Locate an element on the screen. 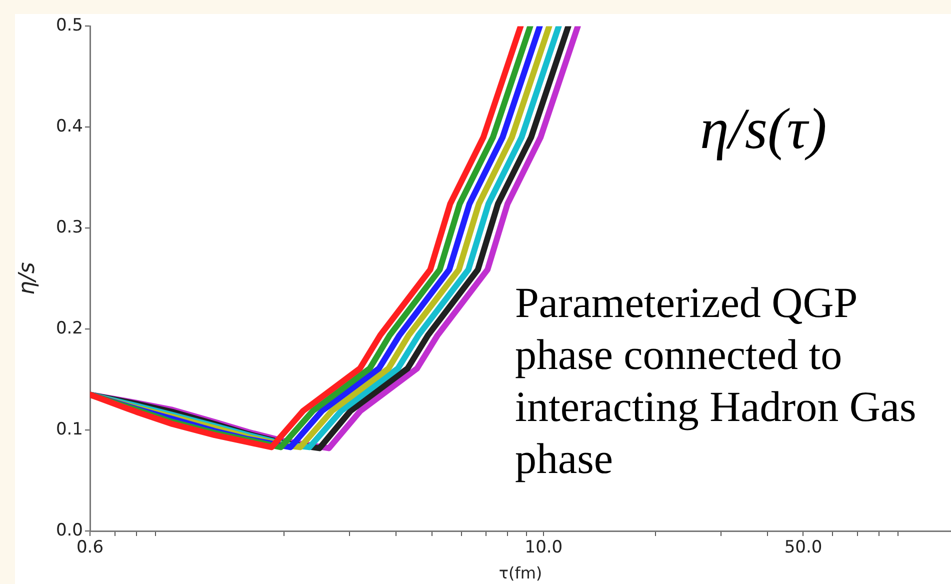 This screenshot has width=951, height=584. x-tick-label: 50.0 is located at coordinates (803, 548).